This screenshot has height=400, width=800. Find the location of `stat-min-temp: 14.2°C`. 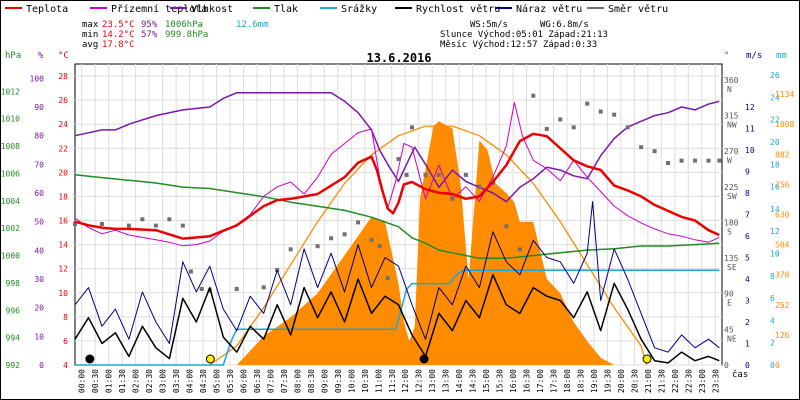

stat-min-temp: 14.2°C is located at coordinates (118, 35).